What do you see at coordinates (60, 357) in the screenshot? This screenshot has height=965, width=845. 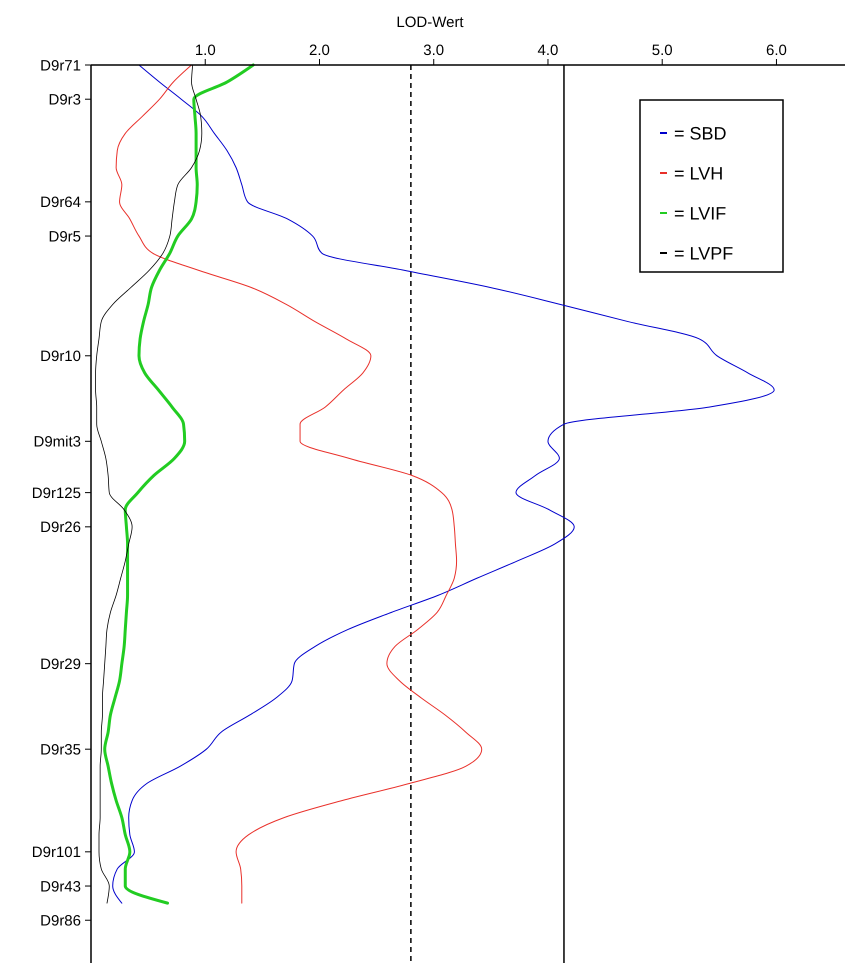 I see `y-tick-label: D9r10` at bounding box center [60, 357].